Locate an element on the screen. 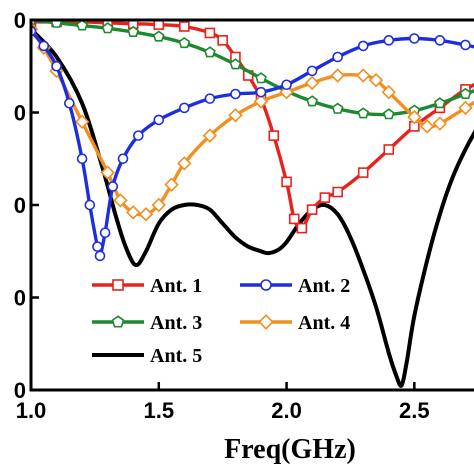  legend-label: Ant. 5 is located at coordinates (176, 356).